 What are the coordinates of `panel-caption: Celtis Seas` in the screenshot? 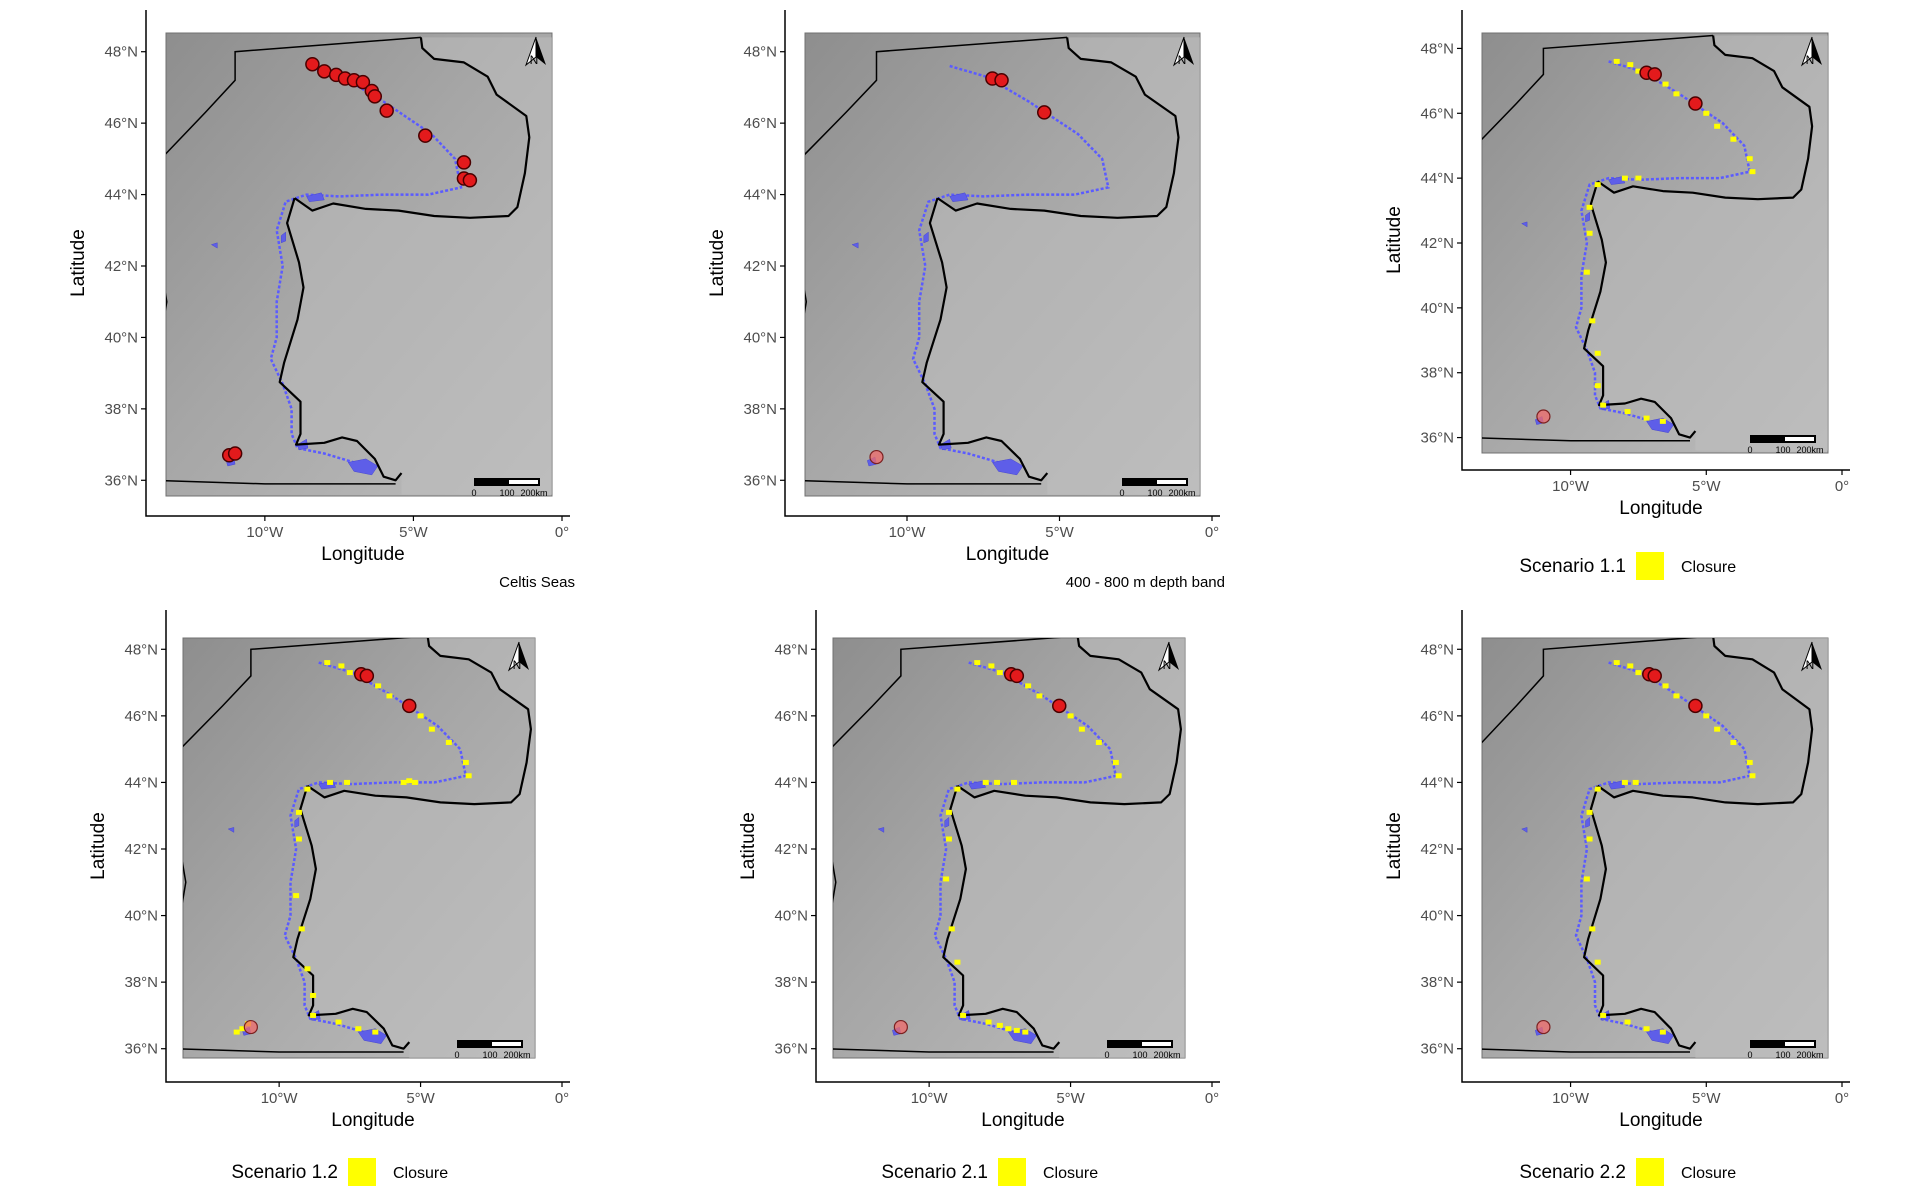 It's located at (537, 582).